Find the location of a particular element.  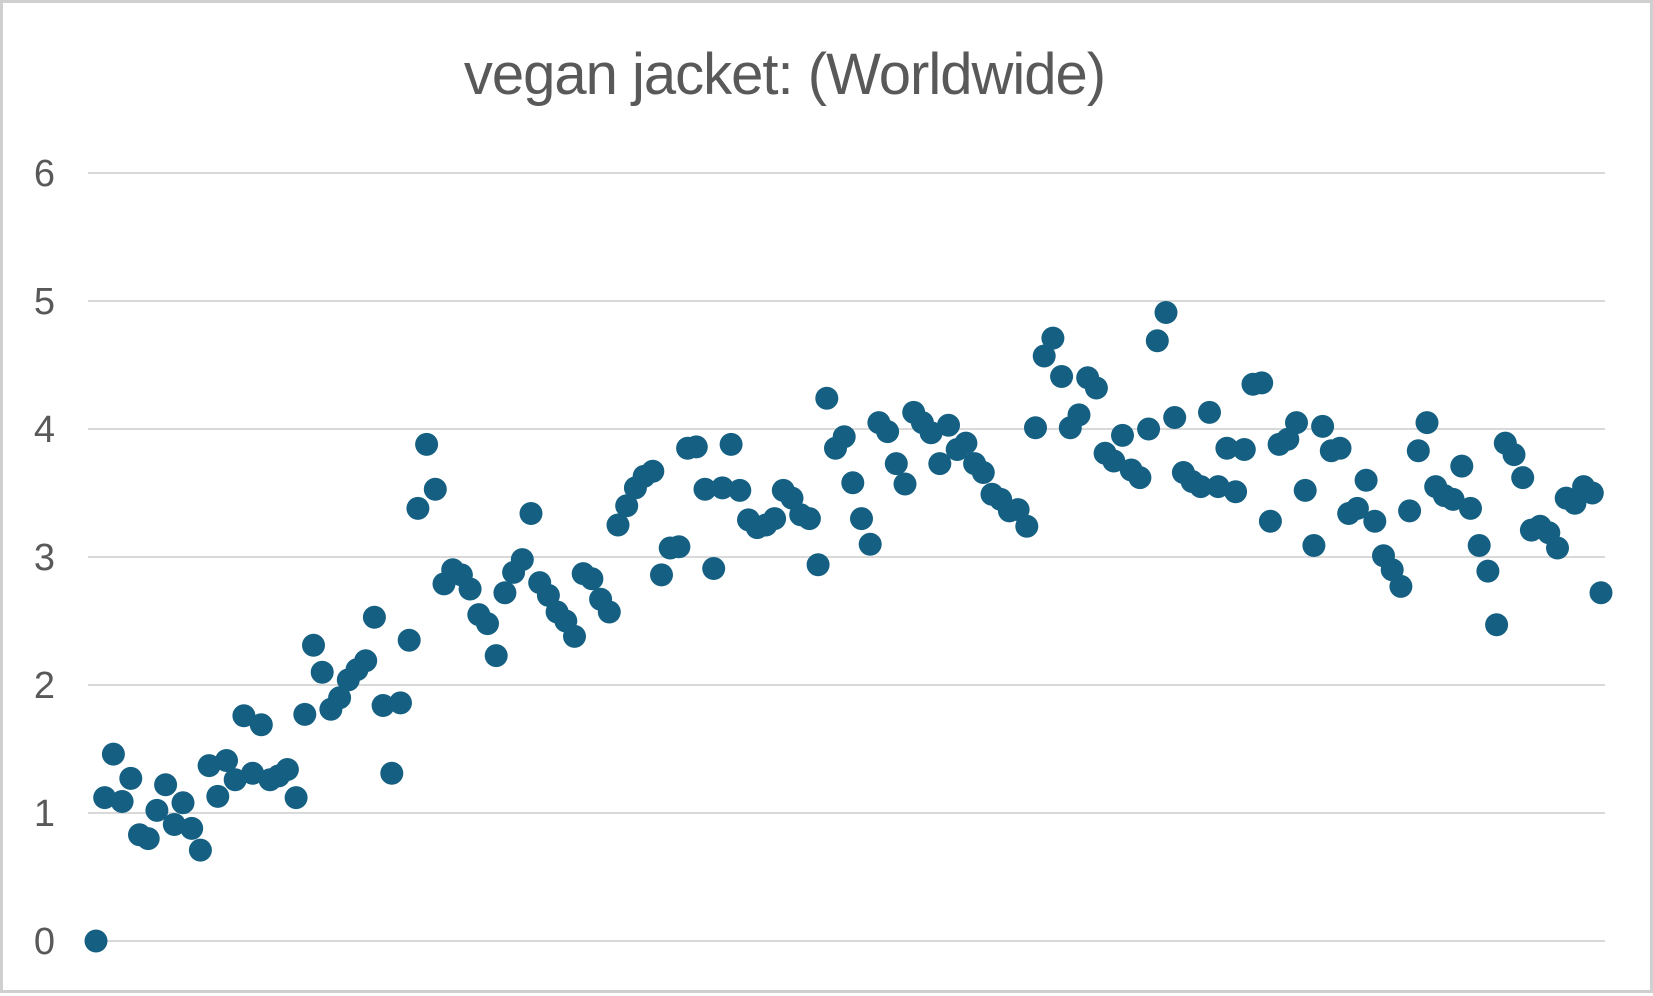

y-axis-label: 1 is located at coordinates (44, 814).